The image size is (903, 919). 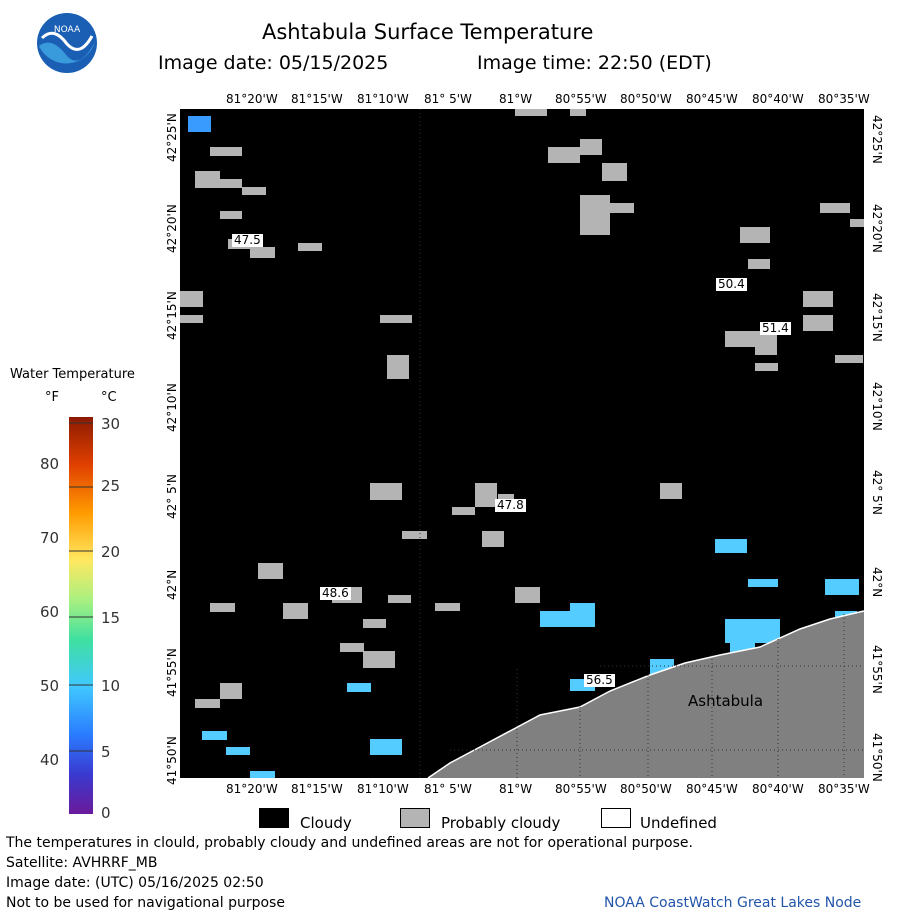 What do you see at coordinates (646, 789) in the screenshot?
I see `lon-tick-bottom: 80°50'W` at bounding box center [646, 789].